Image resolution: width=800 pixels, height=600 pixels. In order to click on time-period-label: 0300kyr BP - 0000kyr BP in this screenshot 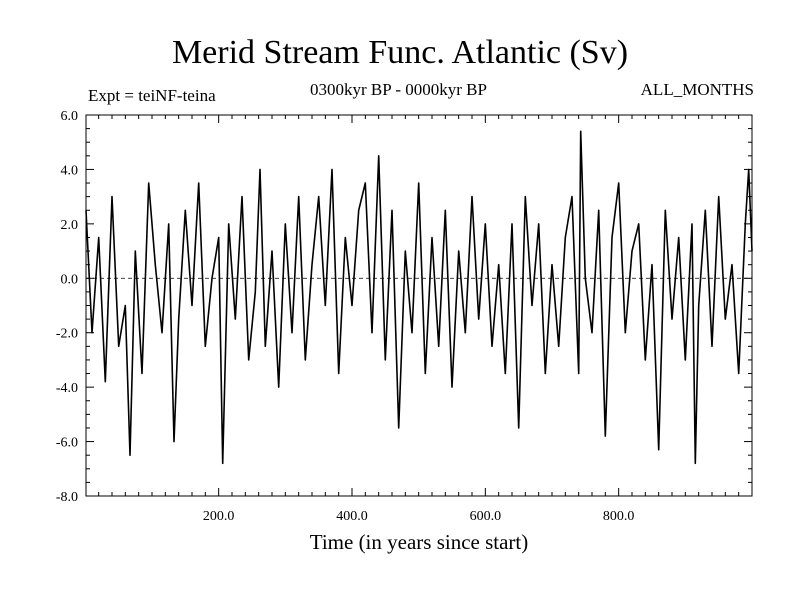, I will do `click(398, 89)`.